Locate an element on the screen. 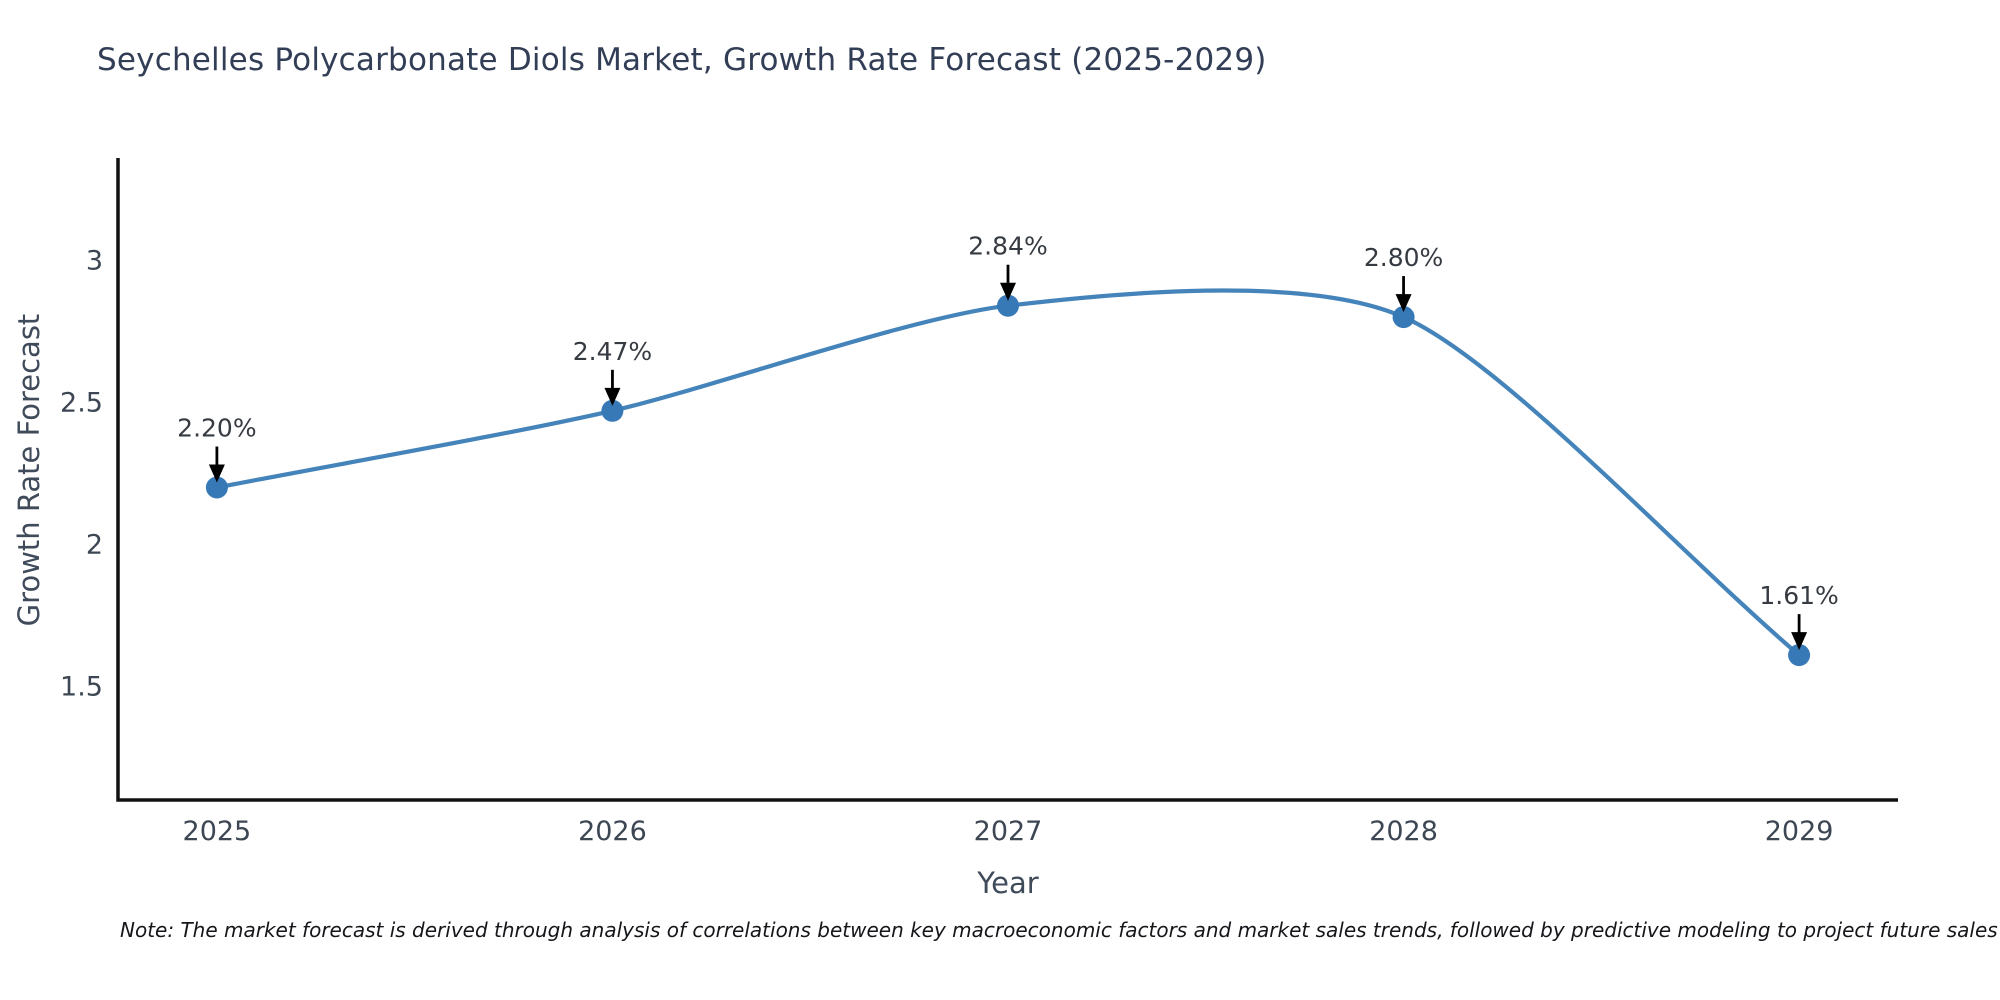 The width and height of the screenshot is (2000, 1000). x-tick-label: 2026 is located at coordinates (612, 831).